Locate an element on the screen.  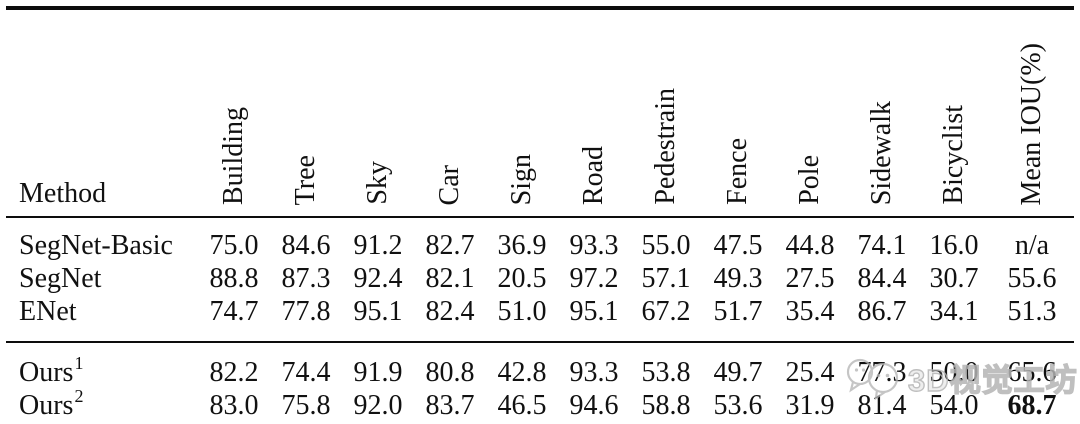
value-cell: 82.1 is located at coordinates (450, 278).